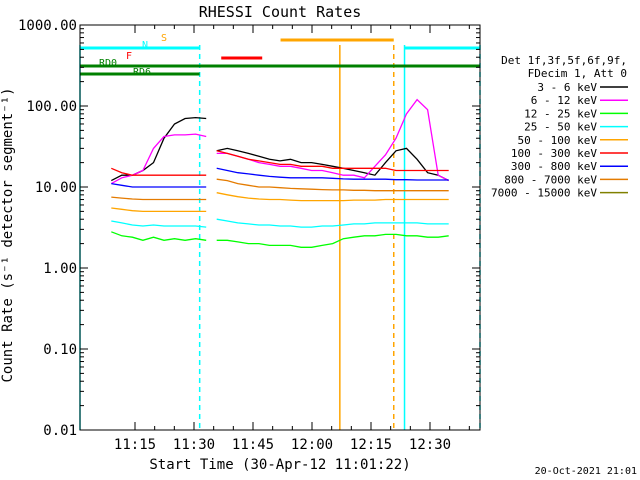  What do you see at coordinates (60, 269) in the screenshot?
I see `y-tick-label-2: 1.00` at bounding box center [60, 269].